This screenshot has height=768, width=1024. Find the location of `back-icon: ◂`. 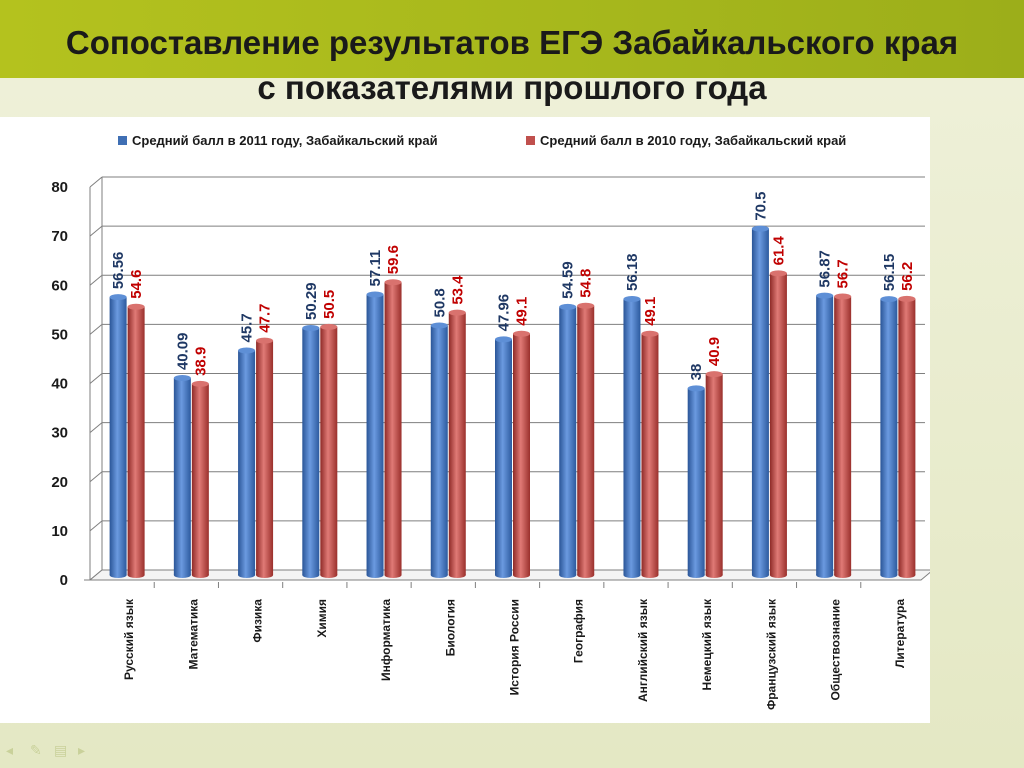

back-icon: ◂ is located at coordinates (10, 751).